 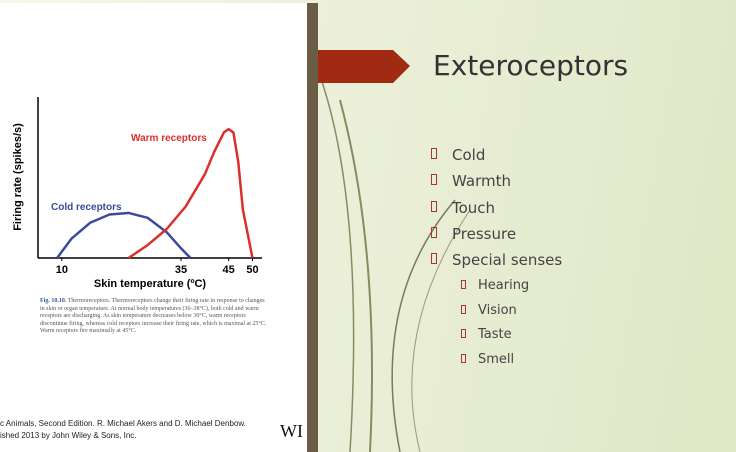 I want to click on y-axis-label: Firing rate (spikes/s), so click(x=18, y=177).